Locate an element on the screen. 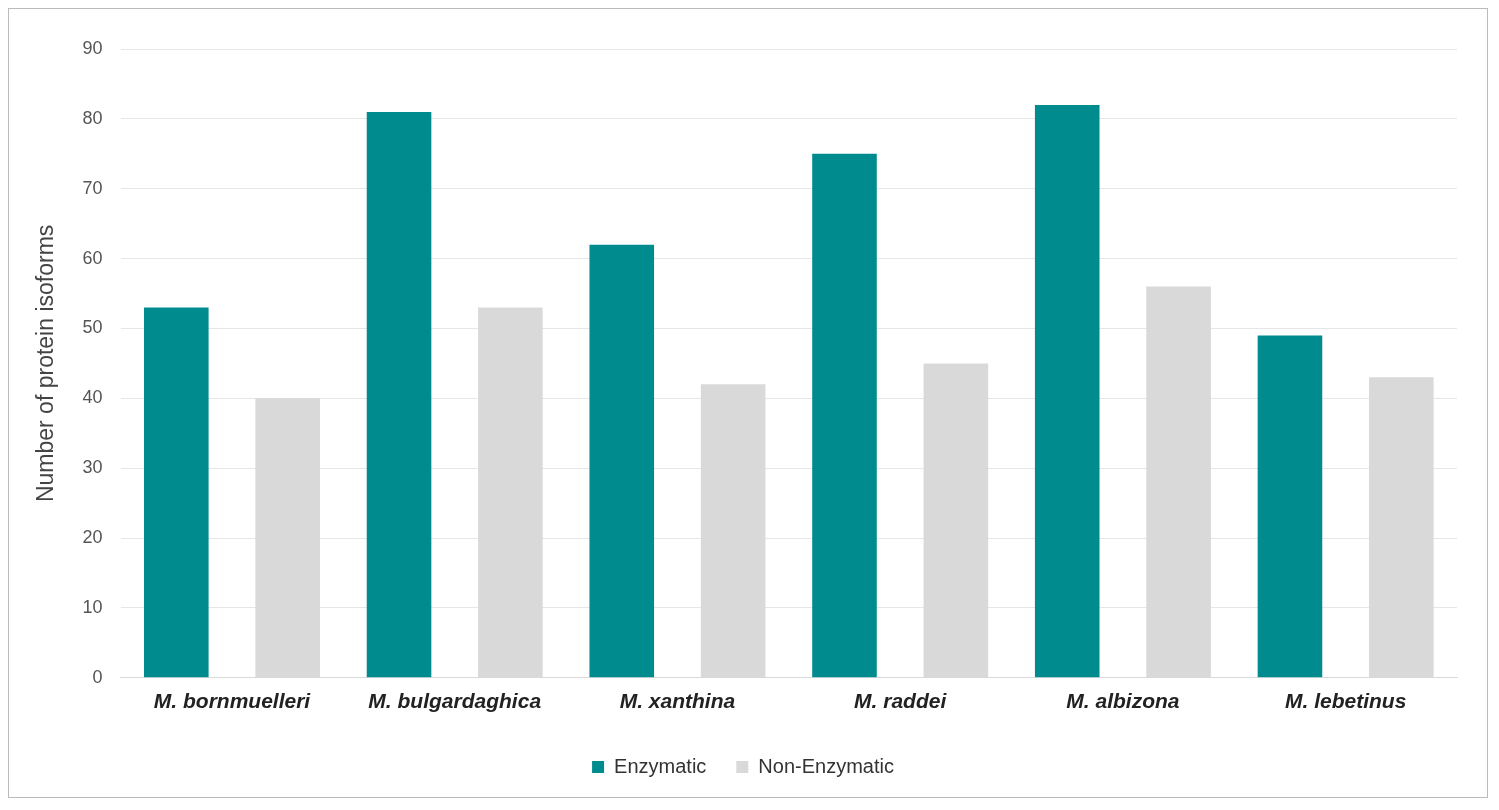  x-tick-label: M. lebetinus is located at coordinates (1345, 701).